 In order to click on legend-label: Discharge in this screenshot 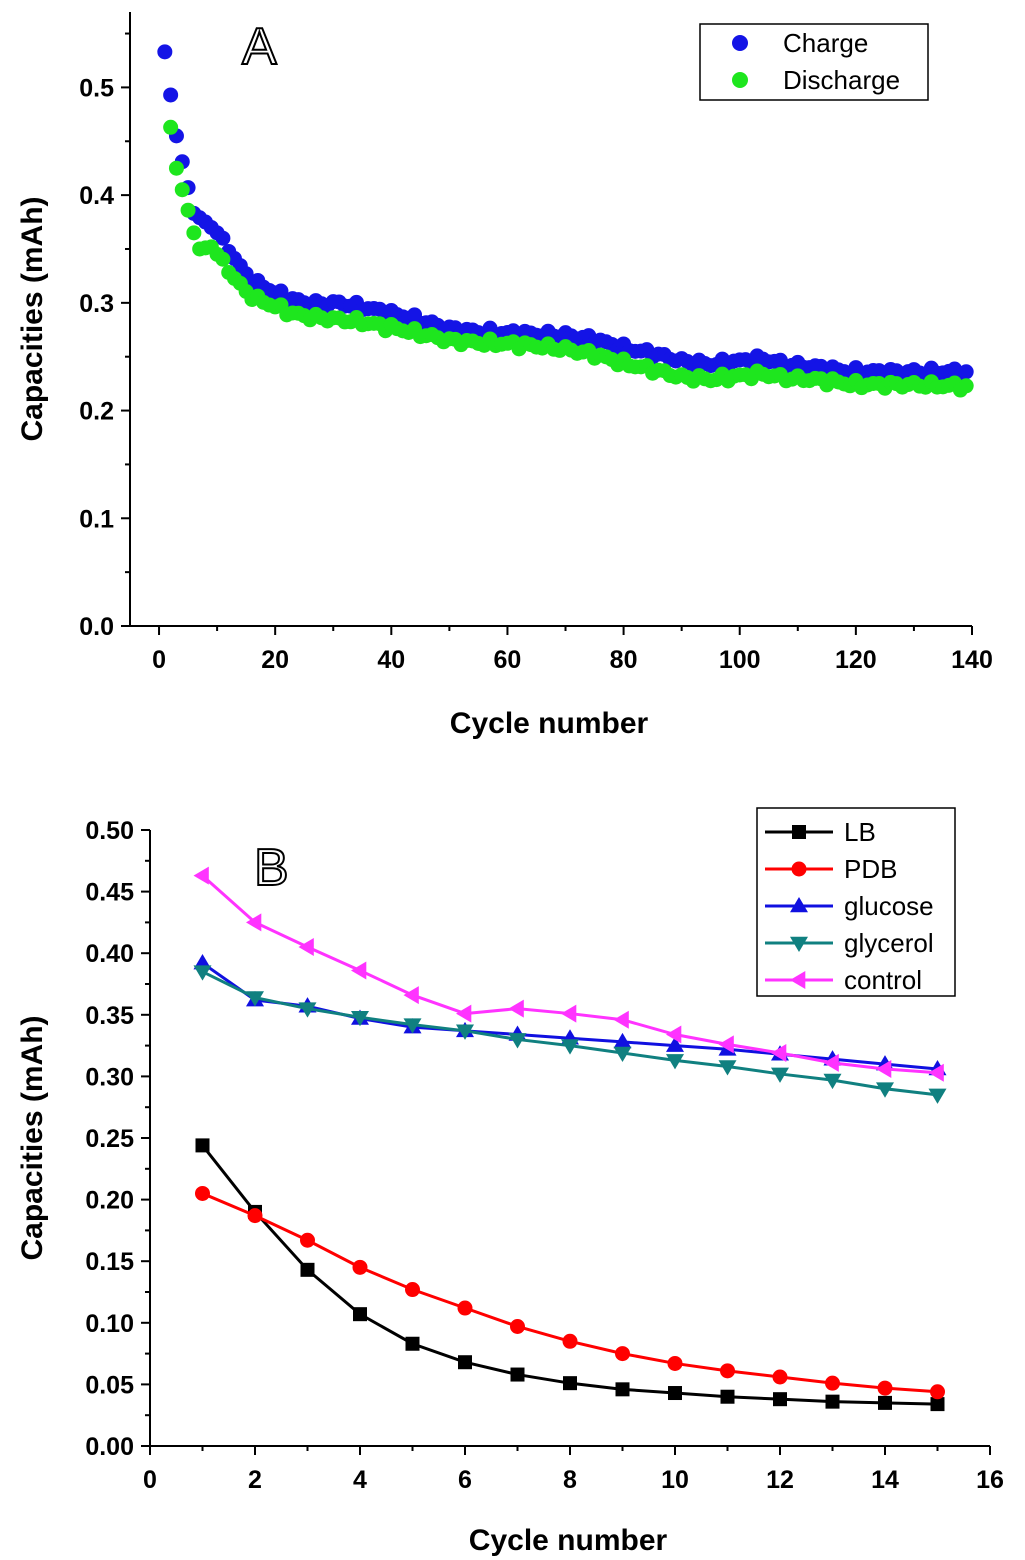, I will do `click(841, 80)`.